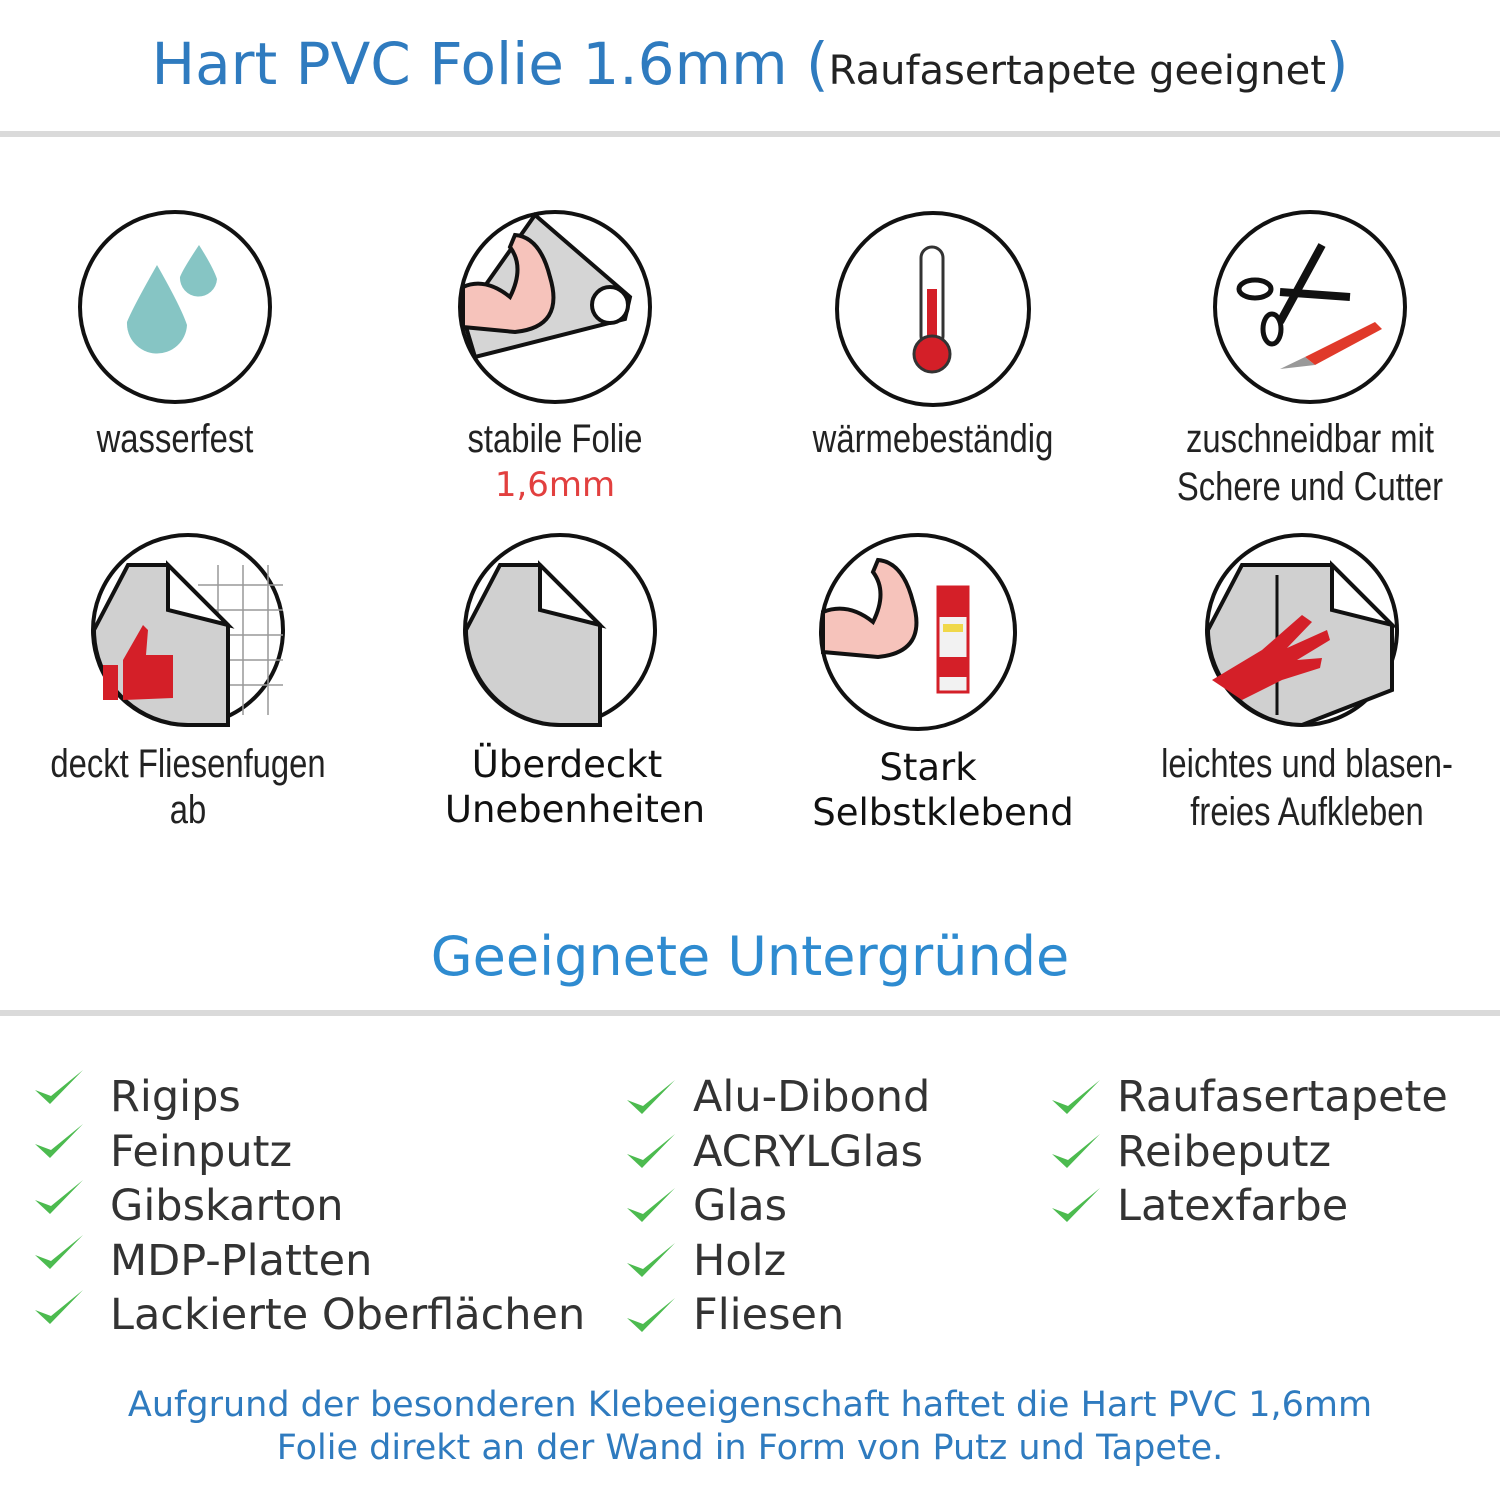 The height and width of the screenshot is (1500, 1500). I want to click on strong-arm-glue-icon, so click(918, 632).